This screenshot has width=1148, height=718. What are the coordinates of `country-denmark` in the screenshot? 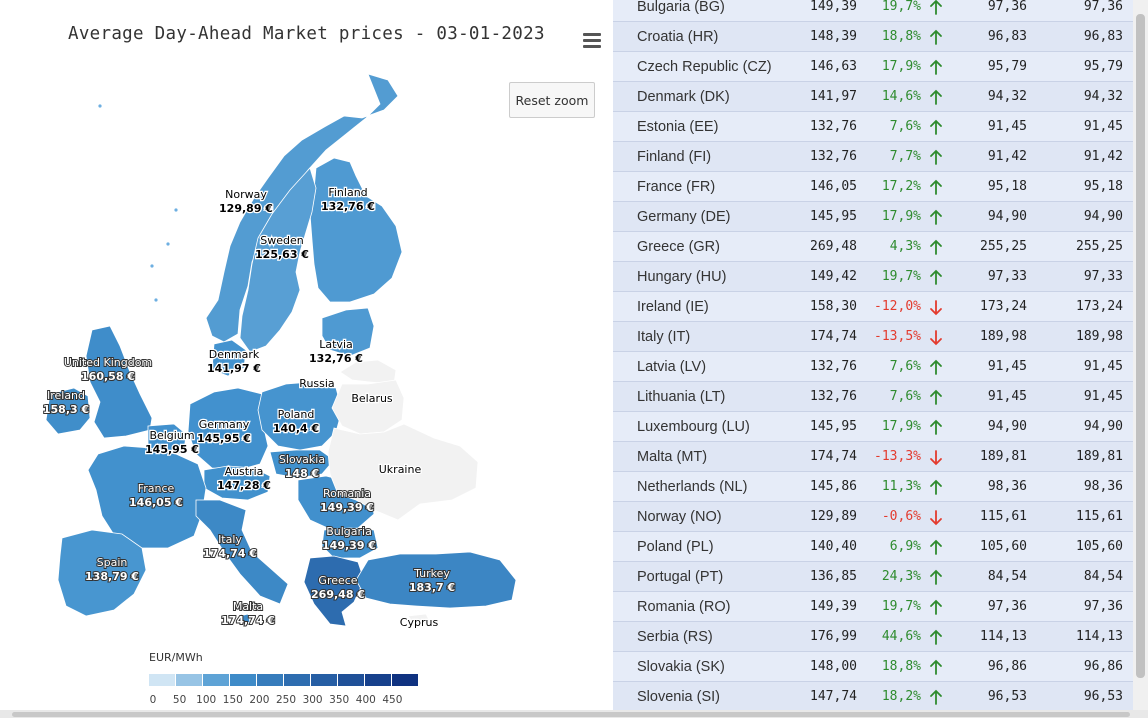 It's located at (229, 358).